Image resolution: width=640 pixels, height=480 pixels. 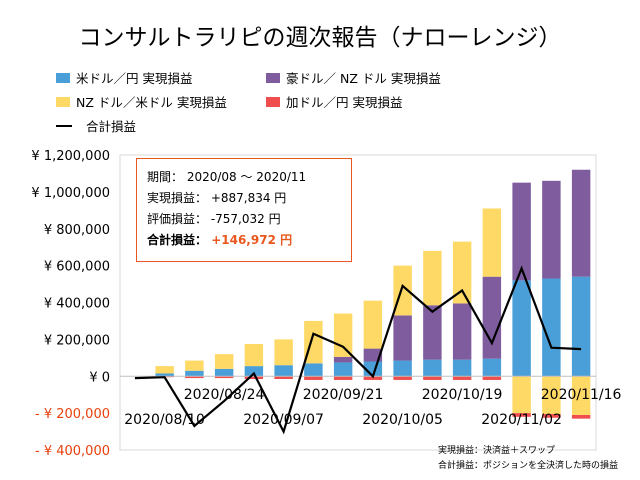 I want to click on legend-swatch-nzdusd, so click(x=63, y=101).